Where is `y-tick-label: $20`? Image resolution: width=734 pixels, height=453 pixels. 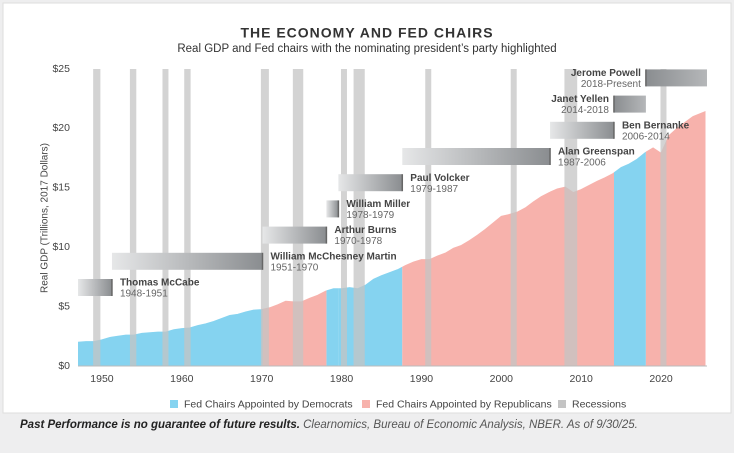
y-tick-label: $20 is located at coordinates (61, 128).